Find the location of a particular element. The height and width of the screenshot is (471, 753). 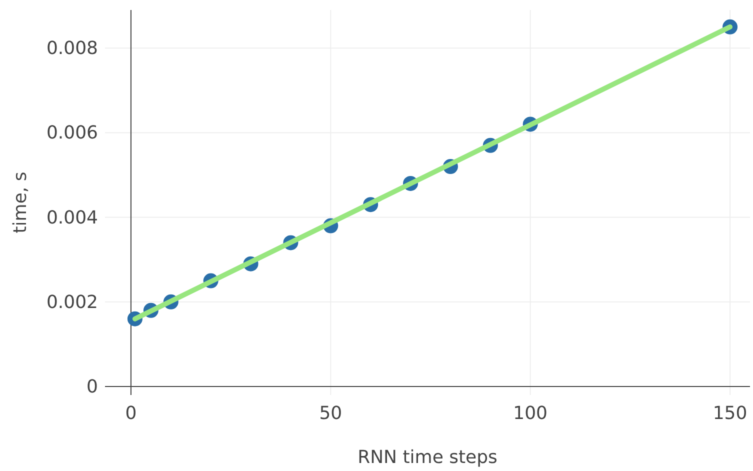

x-tick-label: 0 is located at coordinates (131, 413).